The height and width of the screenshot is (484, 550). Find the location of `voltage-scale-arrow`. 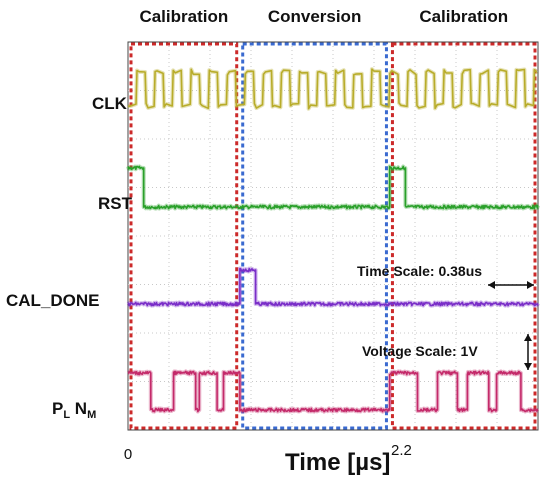

voltage-scale-arrow is located at coordinates (528, 352).